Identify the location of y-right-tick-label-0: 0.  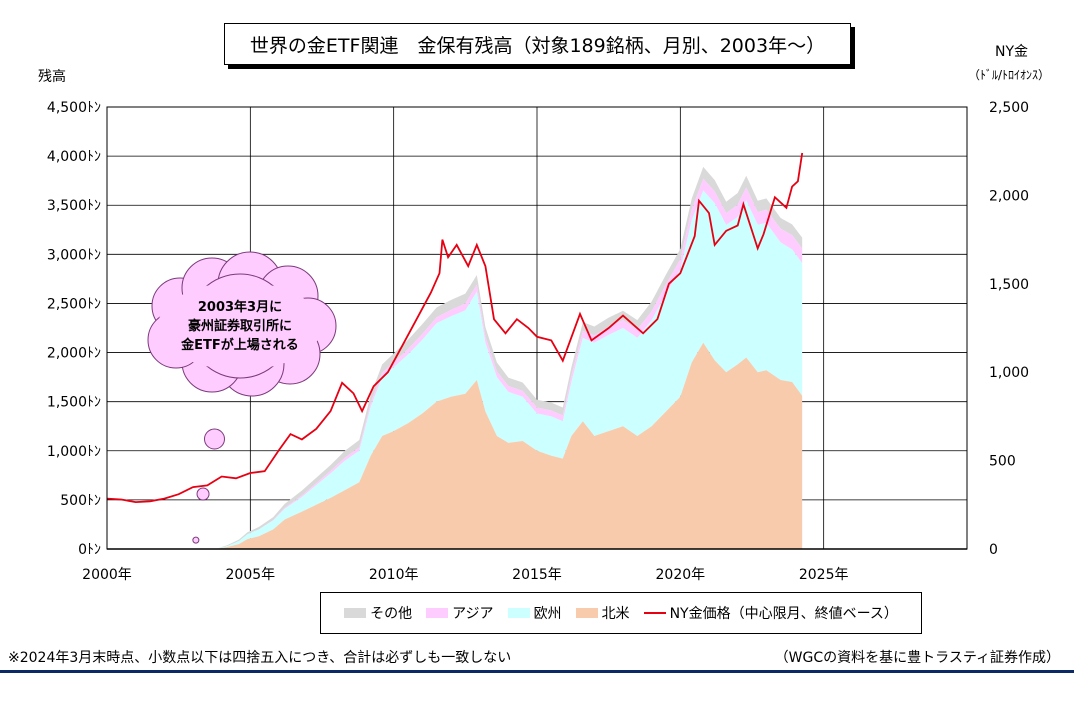
(993, 550).